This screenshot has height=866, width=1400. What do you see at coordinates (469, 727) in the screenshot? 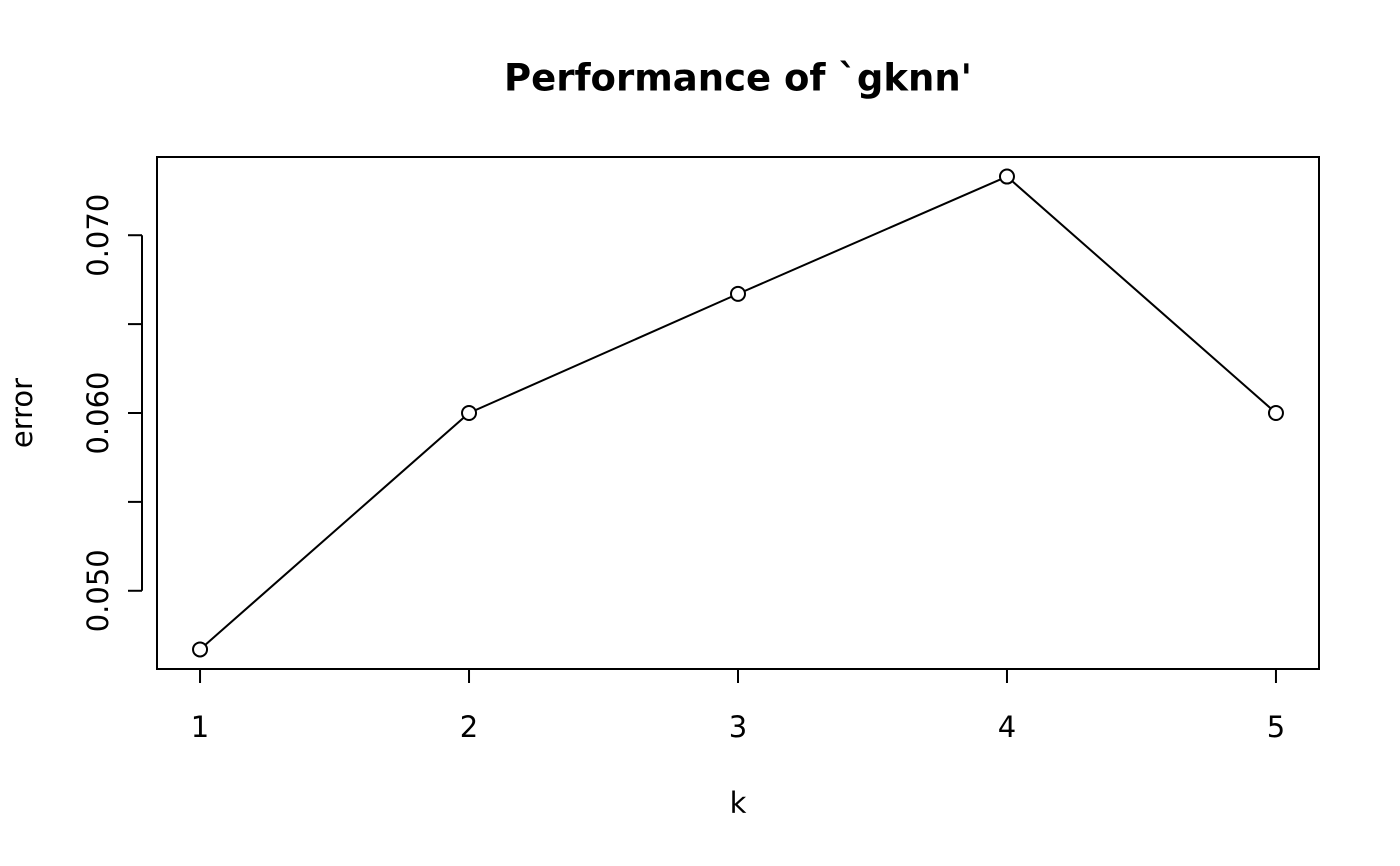
I see `x-tick-label: 2` at bounding box center [469, 727].